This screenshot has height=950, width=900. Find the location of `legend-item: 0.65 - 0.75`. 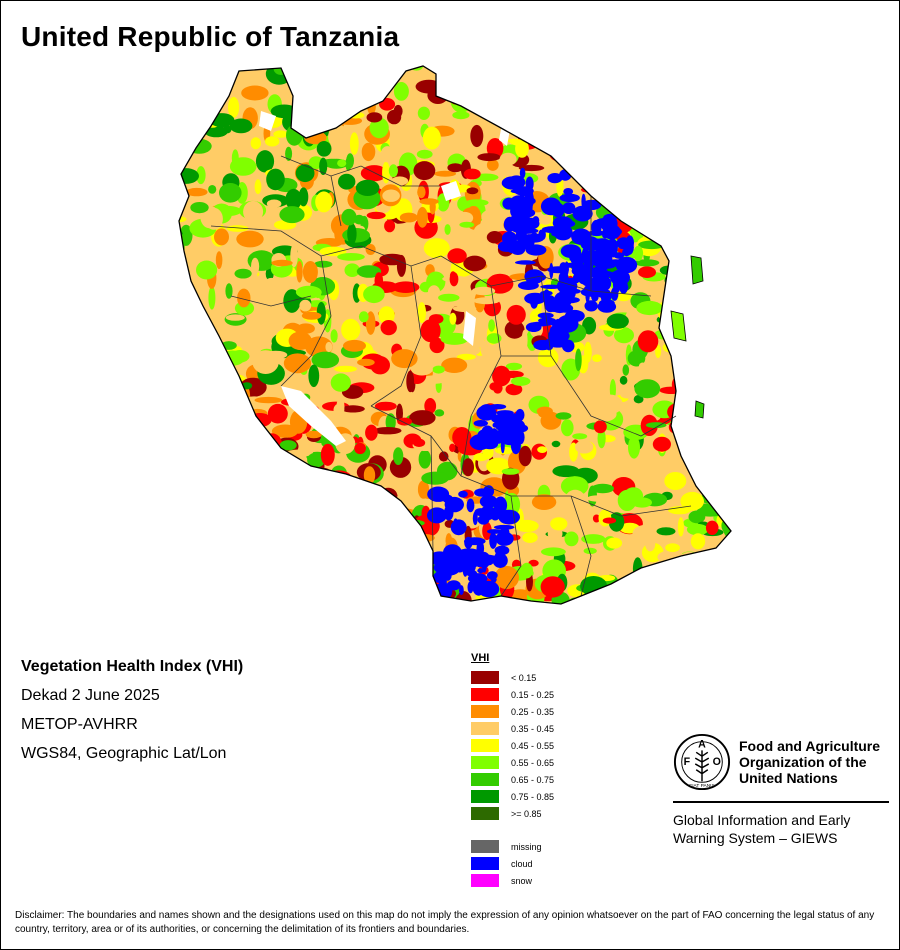

legend-item: 0.65 - 0.75 is located at coordinates (512, 779).